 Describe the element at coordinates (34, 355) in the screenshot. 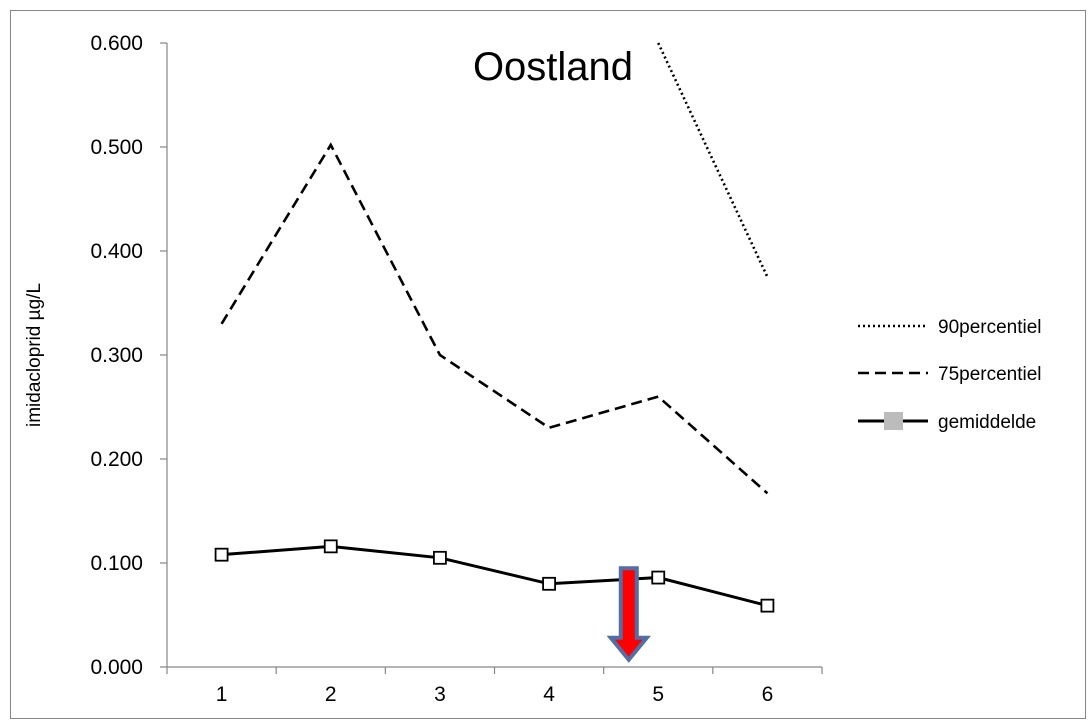

I see `y-axis-title: imidacloprid µg/L` at that location.